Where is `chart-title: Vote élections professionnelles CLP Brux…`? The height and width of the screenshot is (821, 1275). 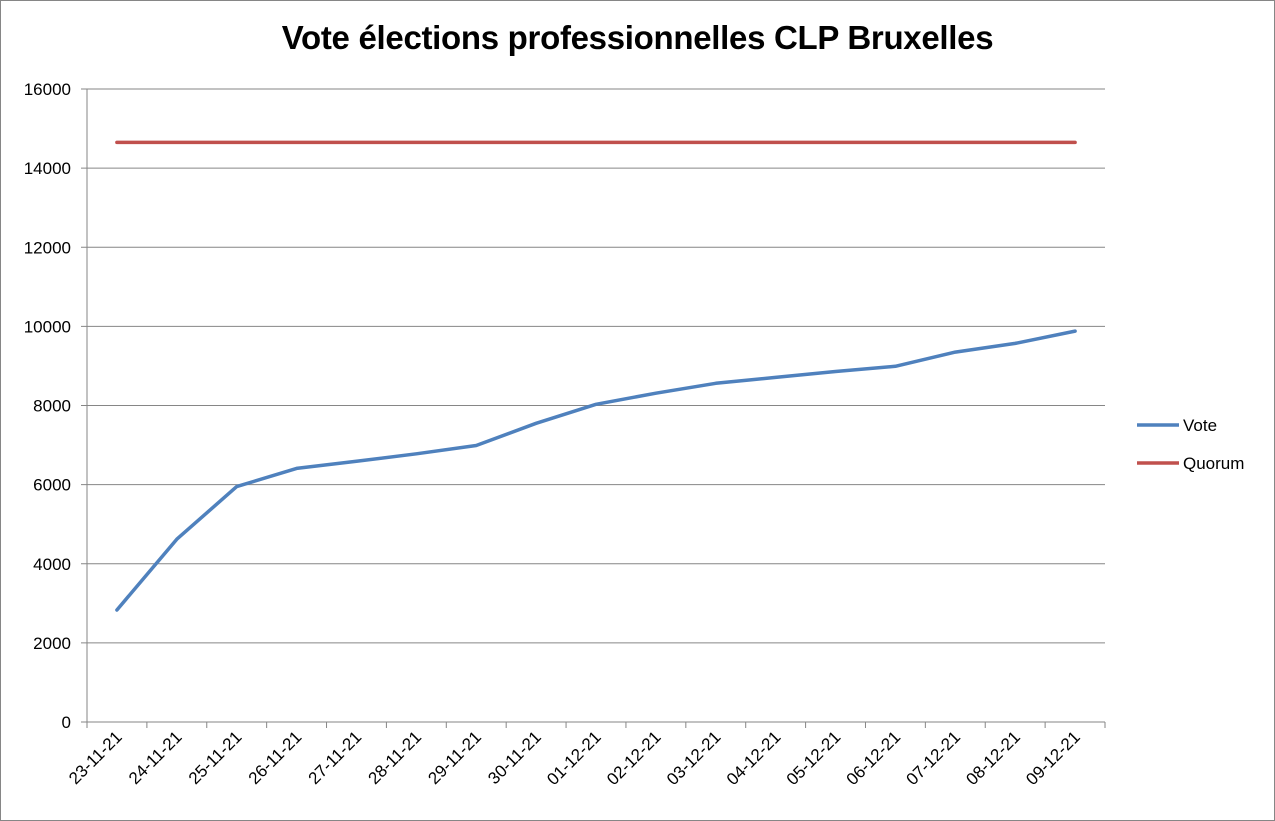 chart-title: Vote élections professionnelles CLP Brux… is located at coordinates (637, 37).